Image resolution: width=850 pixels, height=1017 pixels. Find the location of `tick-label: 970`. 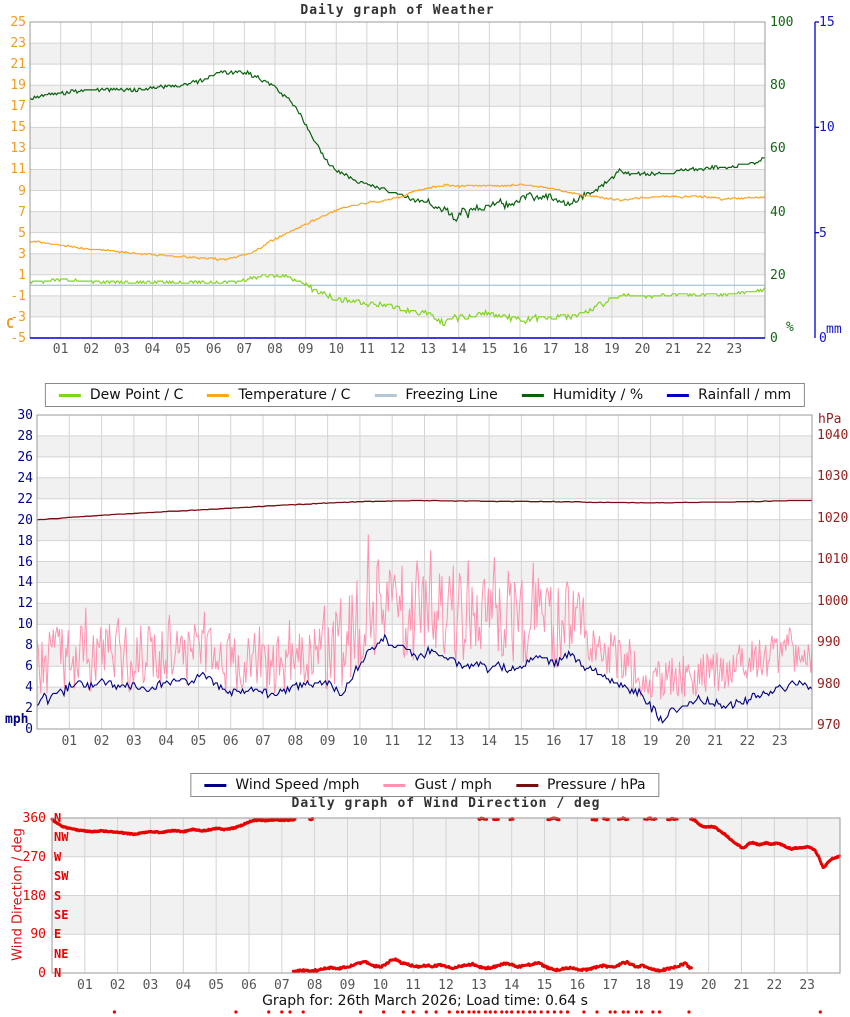

tick-label: 970 is located at coordinates (829, 725).